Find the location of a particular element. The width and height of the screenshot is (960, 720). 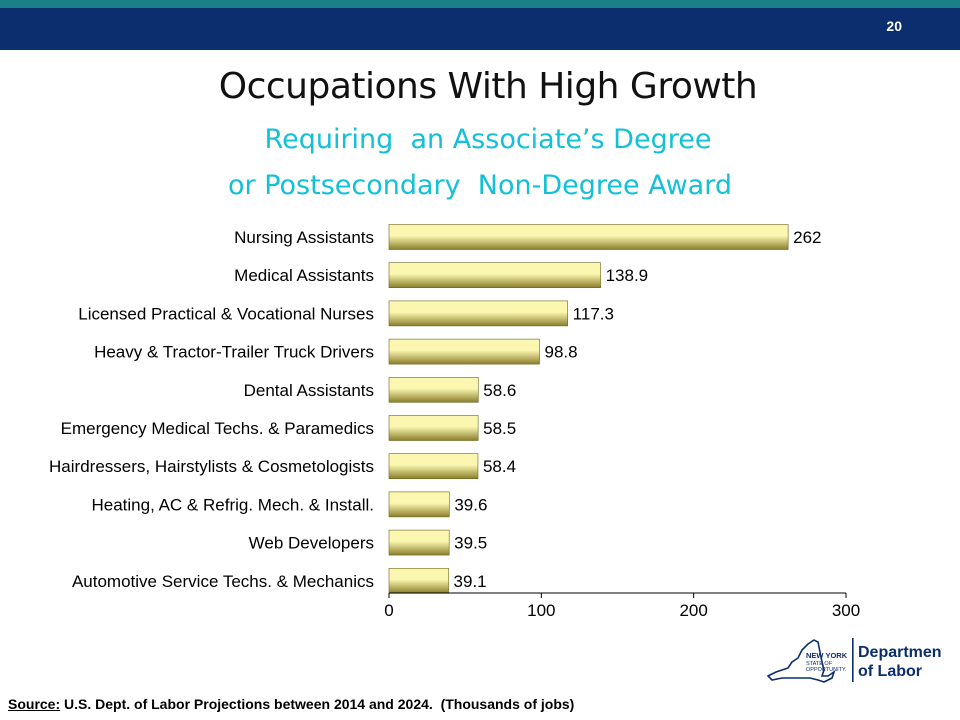

data-label: 117.3 is located at coordinates (593, 313).